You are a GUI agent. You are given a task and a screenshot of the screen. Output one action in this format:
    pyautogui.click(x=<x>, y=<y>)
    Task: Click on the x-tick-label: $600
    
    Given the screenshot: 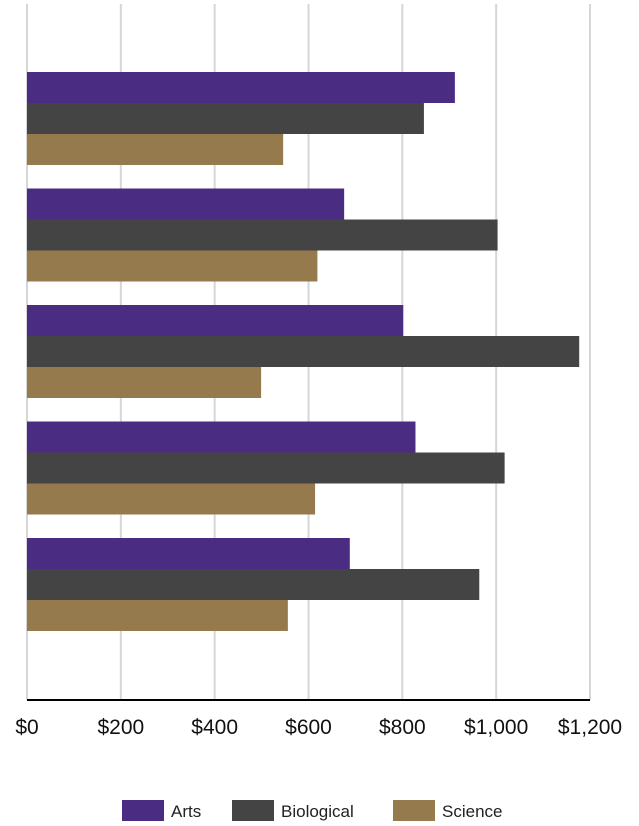 What is the action you would take?
    pyautogui.click(x=308, y=727)
    